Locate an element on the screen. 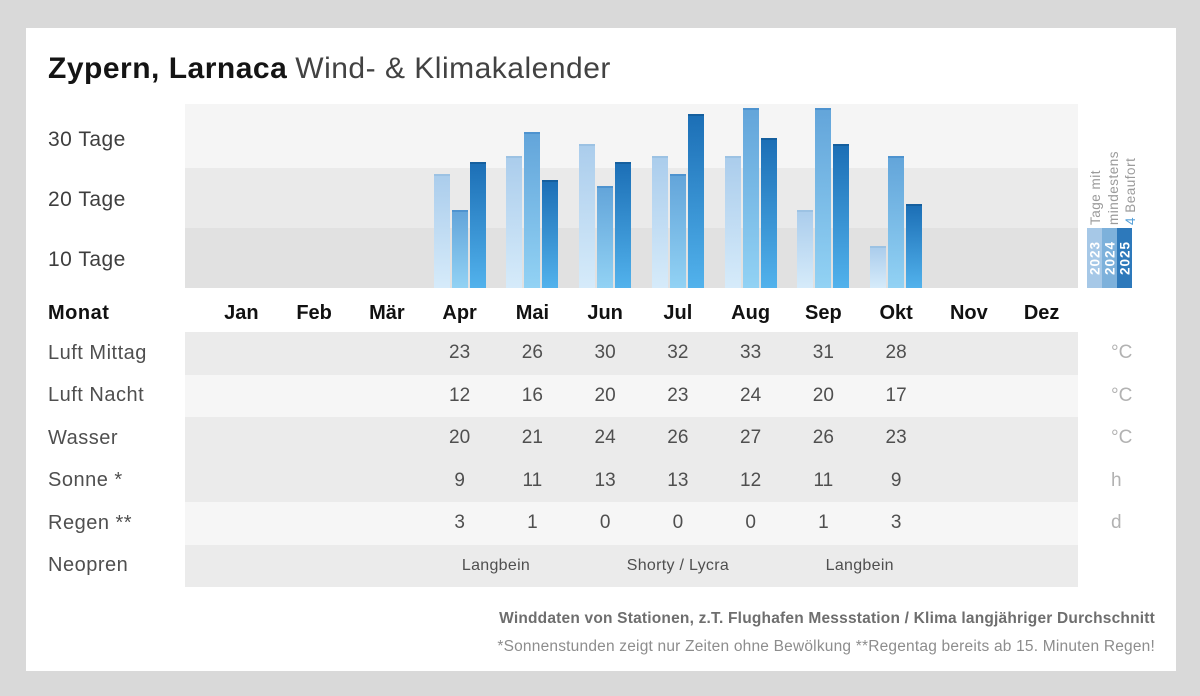 This screenshot has width=1200, height=696. cell-jun: 24 is located at coordinates (605, 438).